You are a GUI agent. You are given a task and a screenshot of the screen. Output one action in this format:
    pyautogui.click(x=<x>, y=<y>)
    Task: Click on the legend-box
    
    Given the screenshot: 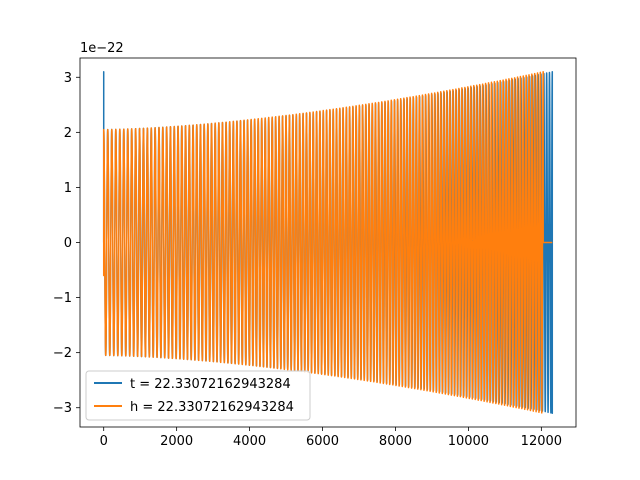 What is the action you would take?
    pyautogui.click(x=198, y=395)
    